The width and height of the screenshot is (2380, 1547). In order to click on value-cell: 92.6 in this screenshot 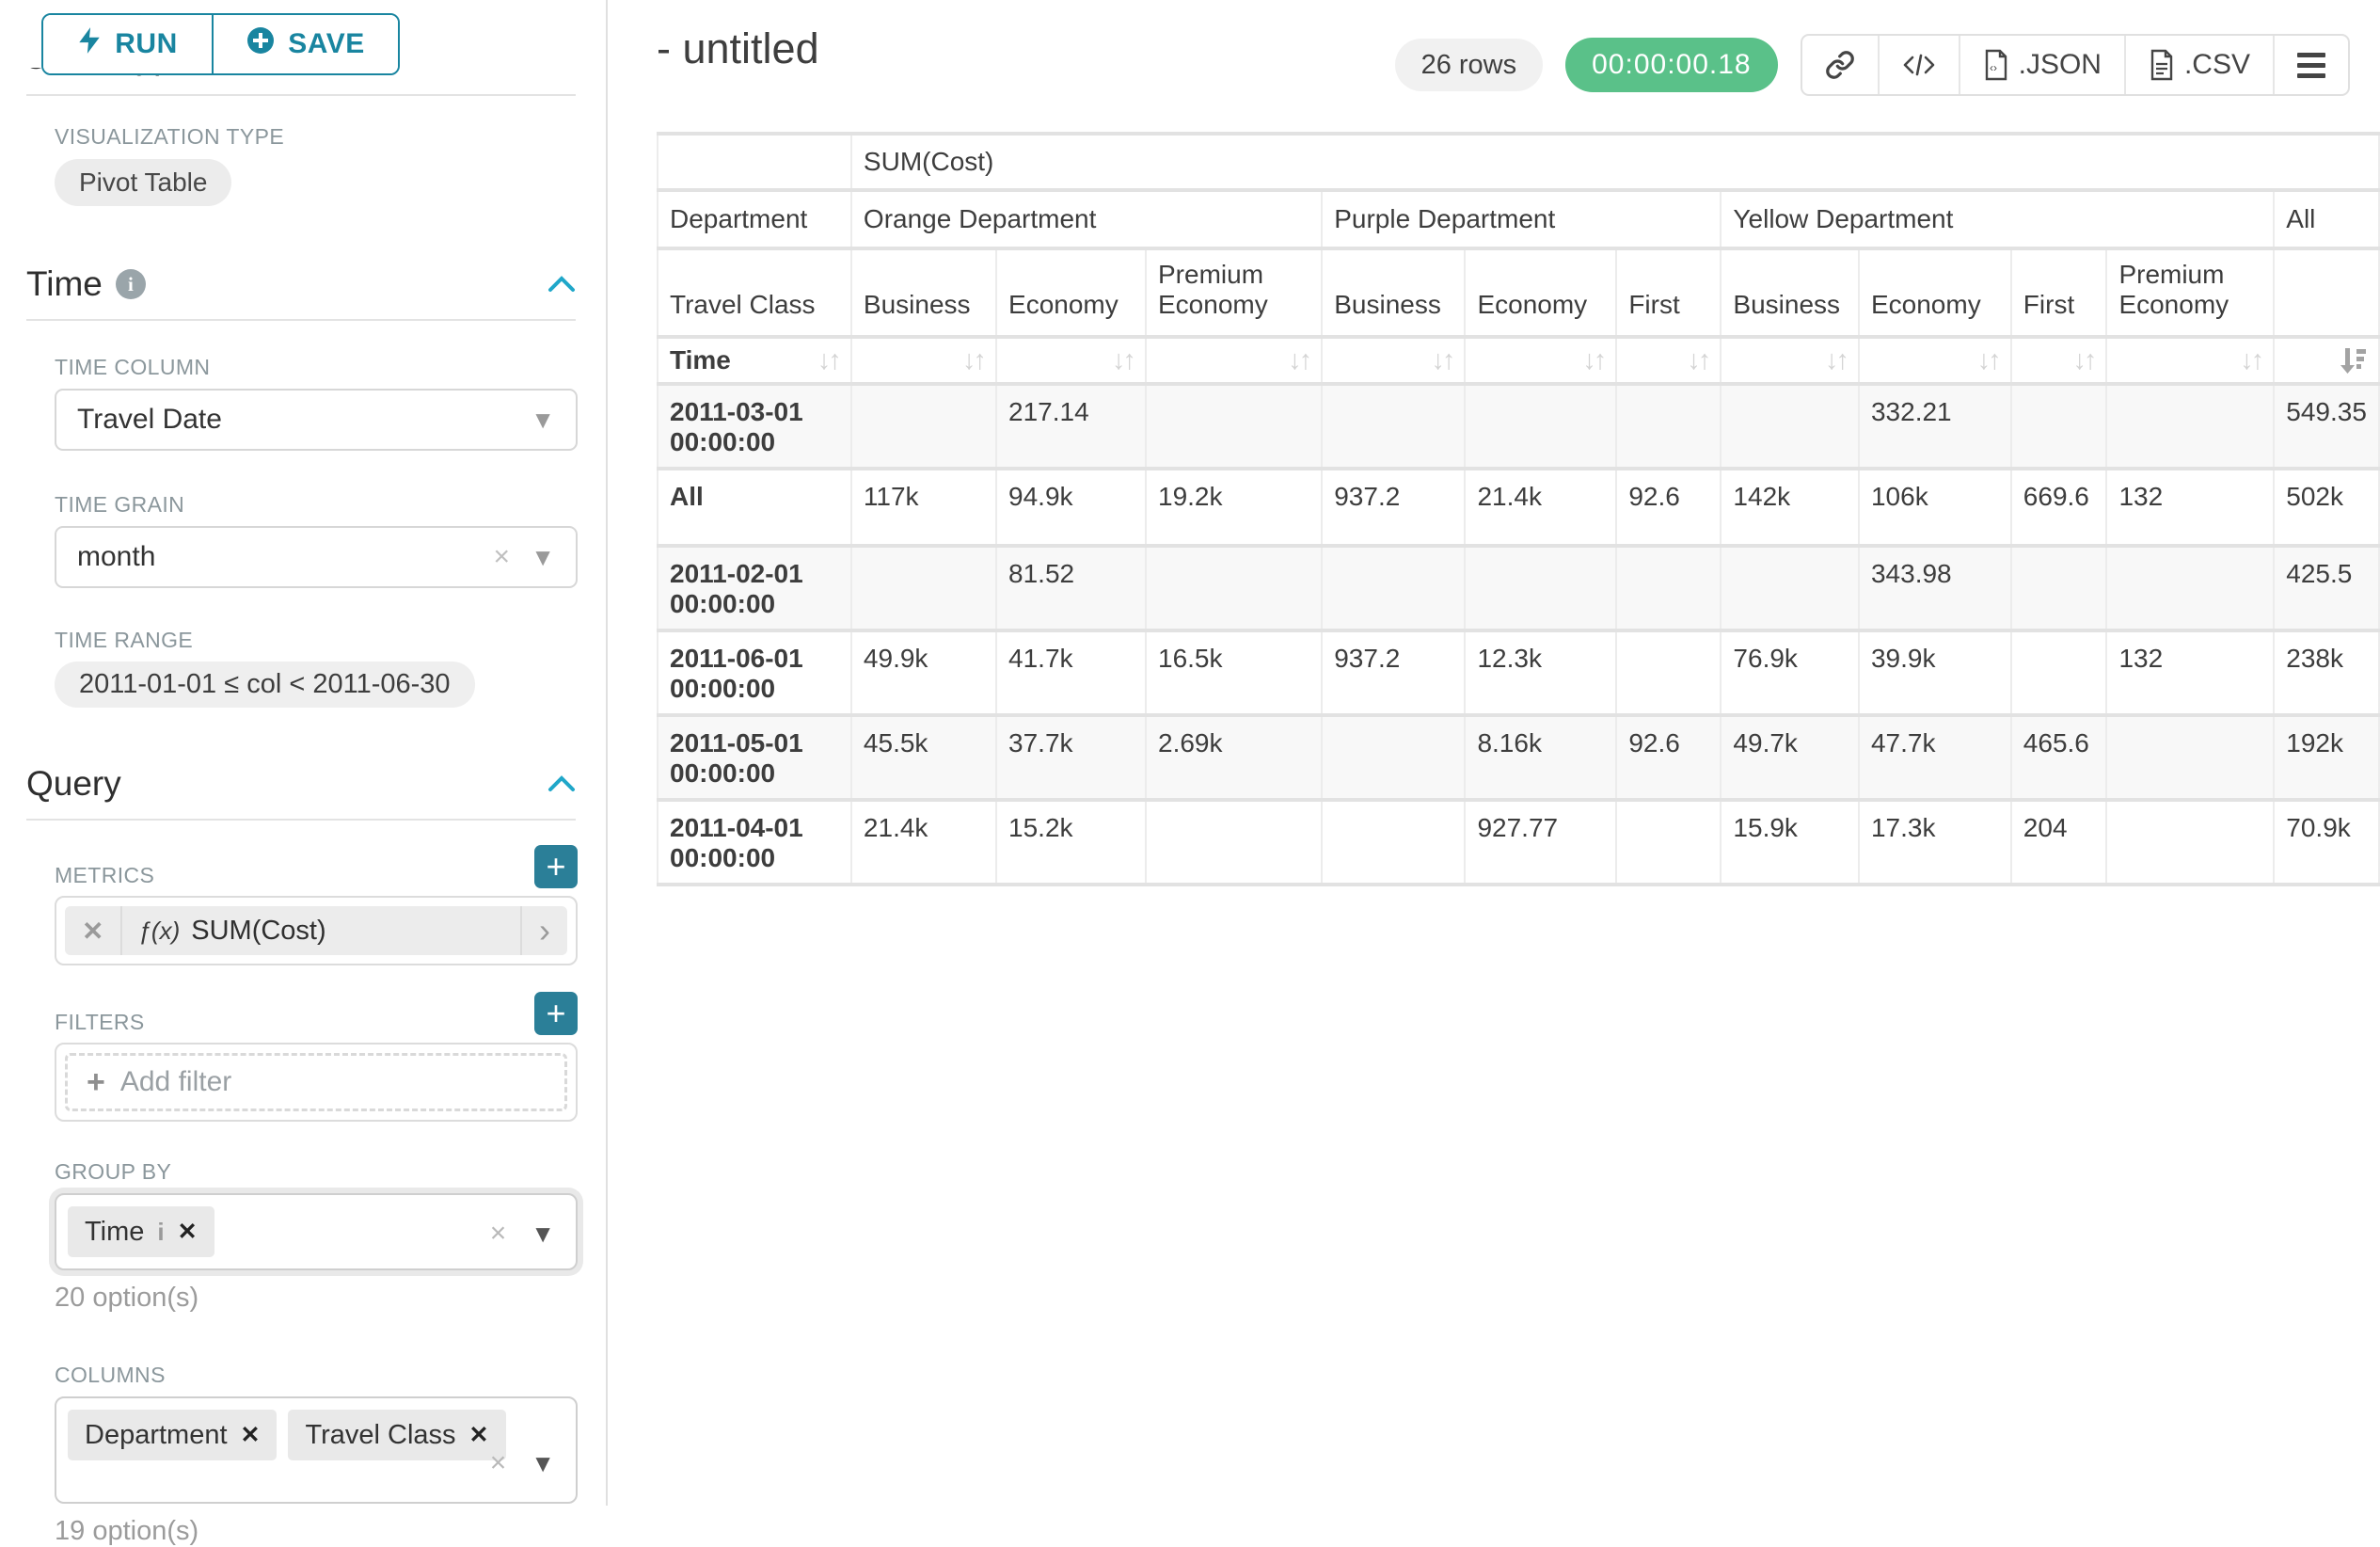, I will do `click(1668, 757)`.